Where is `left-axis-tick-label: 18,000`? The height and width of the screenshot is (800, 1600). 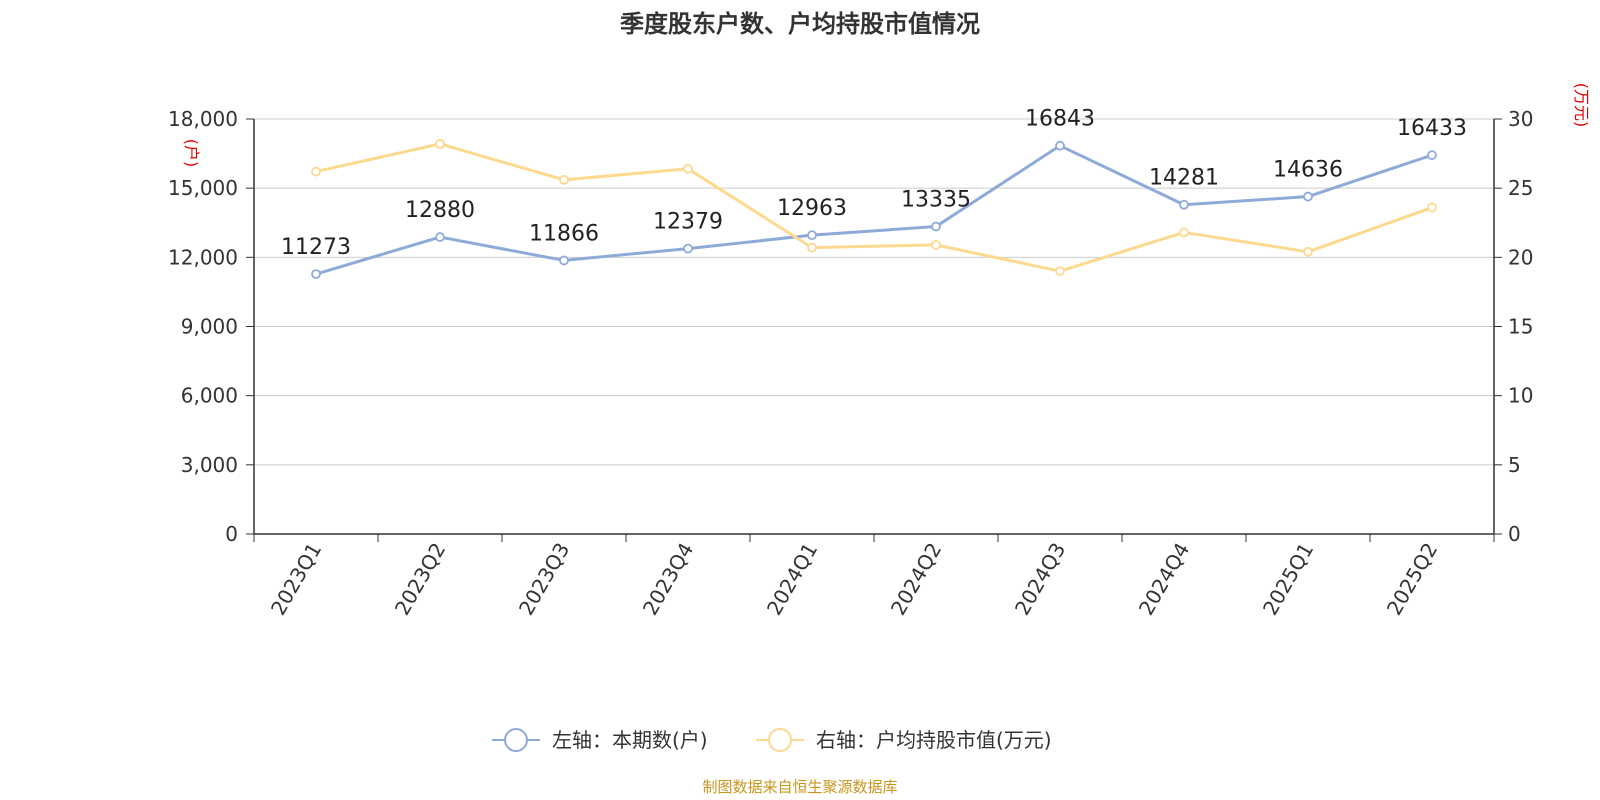 left-axis-tick-label: 18,000 is located at coordinates (203, 119).